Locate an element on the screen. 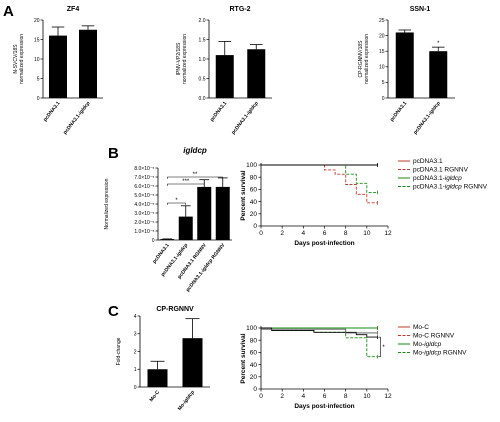  y-tick-label: 1.0×10⁻⁵ is located at coordinates (144, 232).